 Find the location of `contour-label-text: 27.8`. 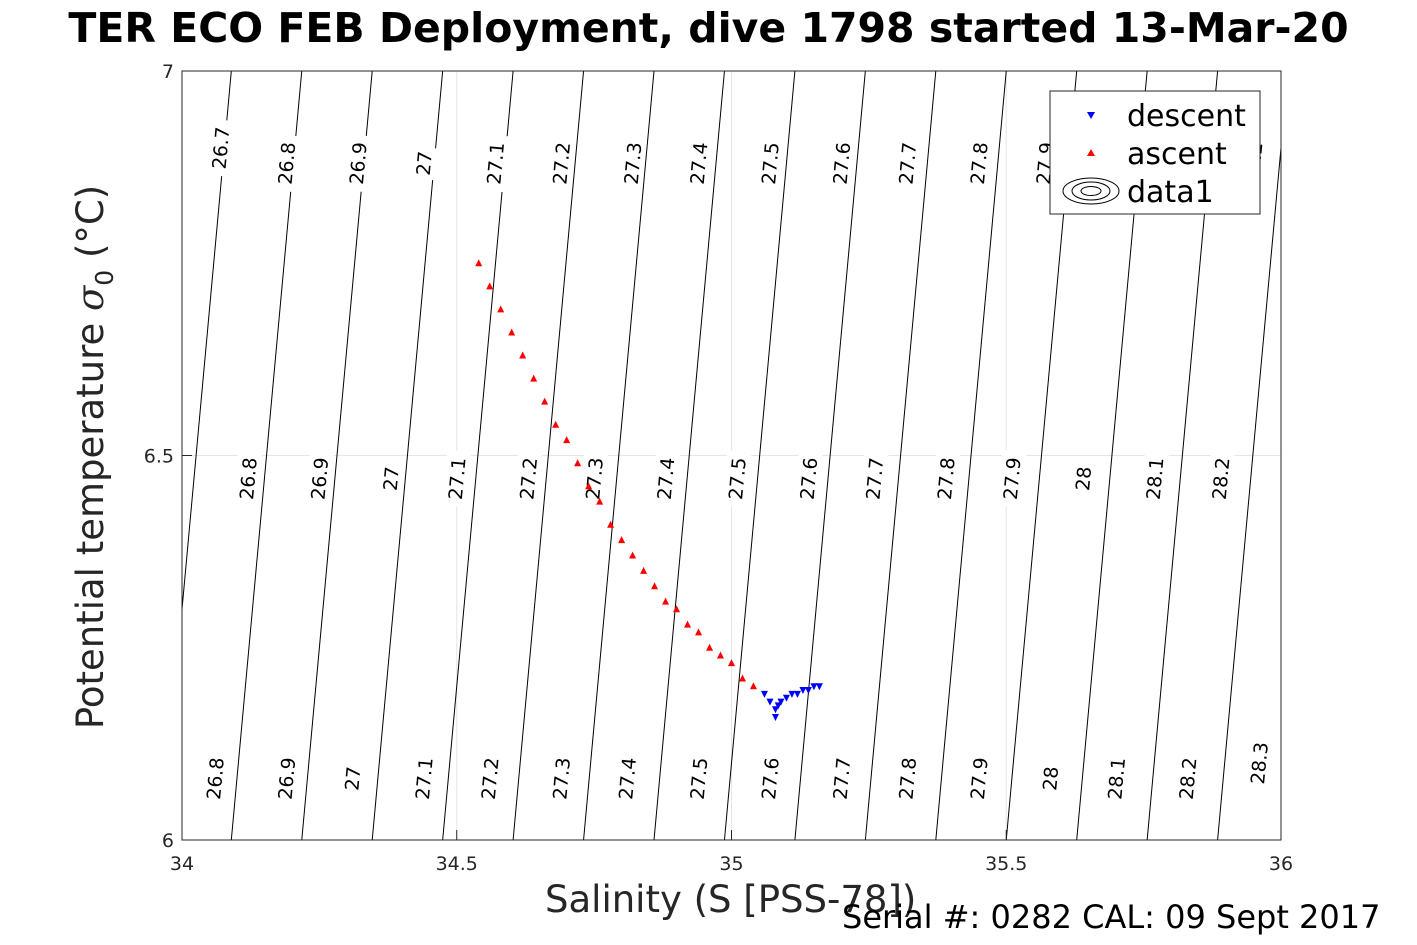

contour-label-text: 27.8 is located at coordinates (980, 163).